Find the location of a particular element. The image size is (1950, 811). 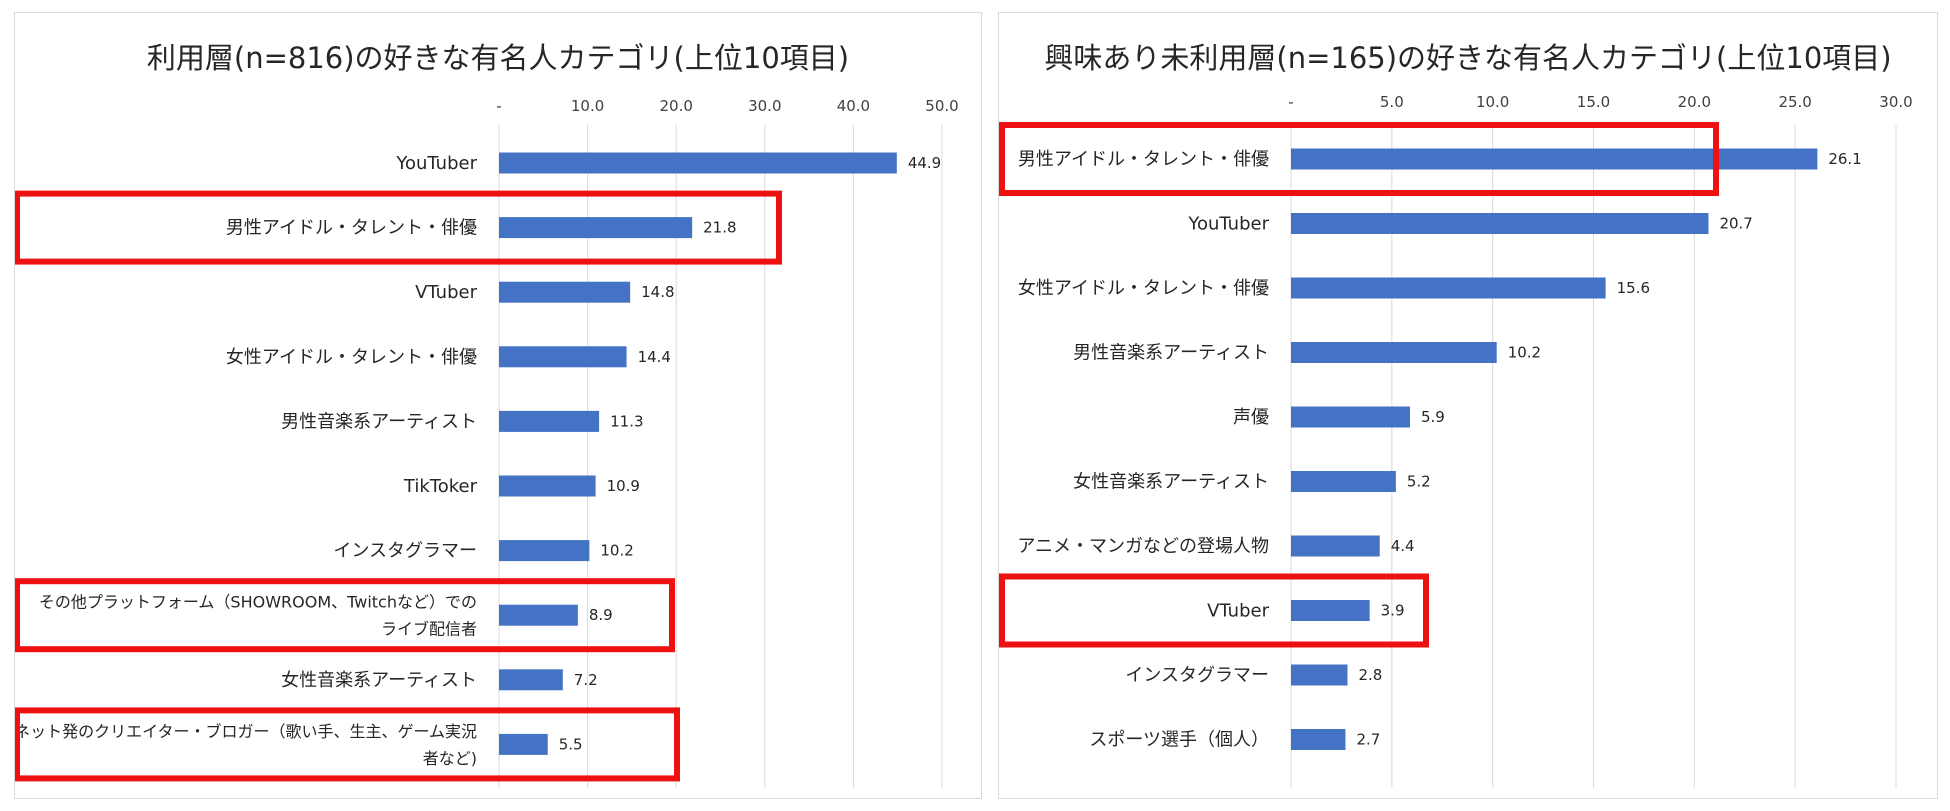

data-label: 15.6 is located at coordinates (1633, 288).